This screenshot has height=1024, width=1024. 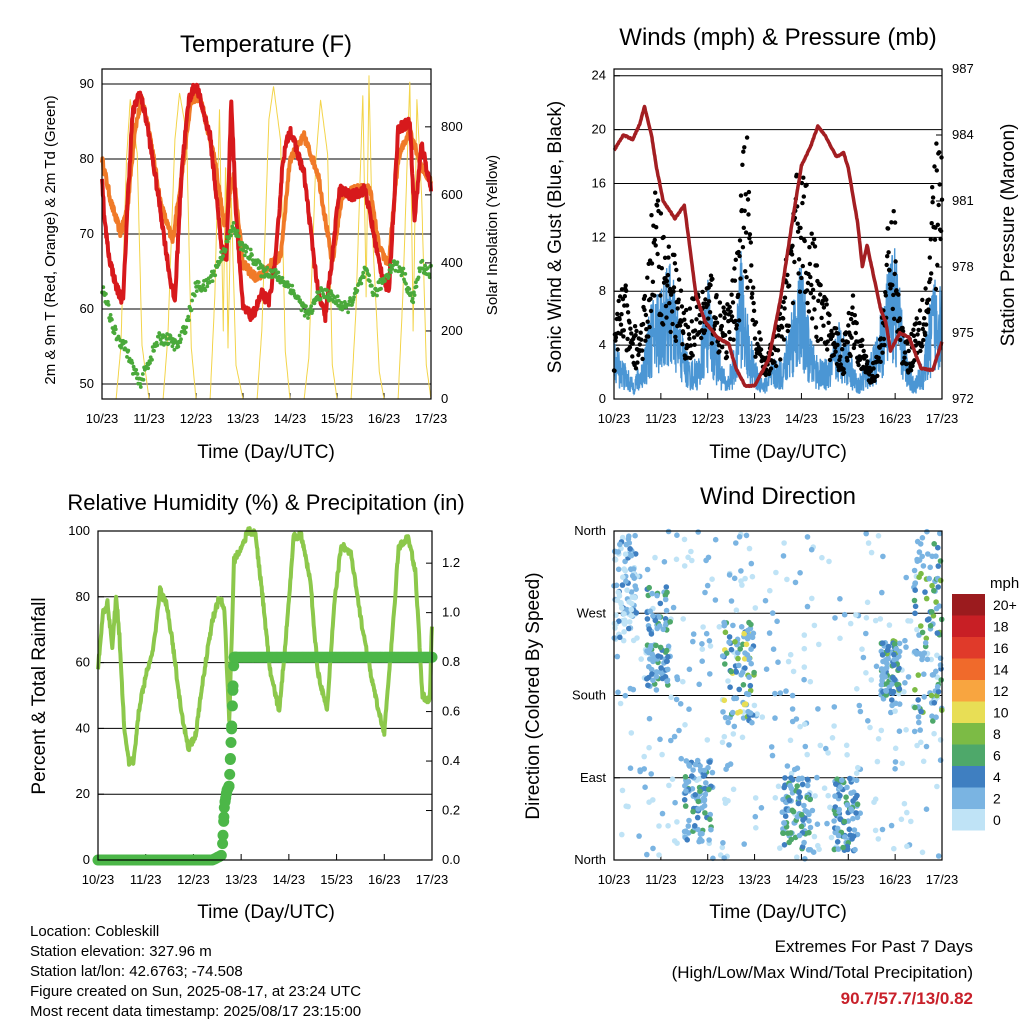 What do you see at coordinates (336, 879) in the screenshot?
I see `x-tick-label: 15/23` at bounding box center [336, 879].